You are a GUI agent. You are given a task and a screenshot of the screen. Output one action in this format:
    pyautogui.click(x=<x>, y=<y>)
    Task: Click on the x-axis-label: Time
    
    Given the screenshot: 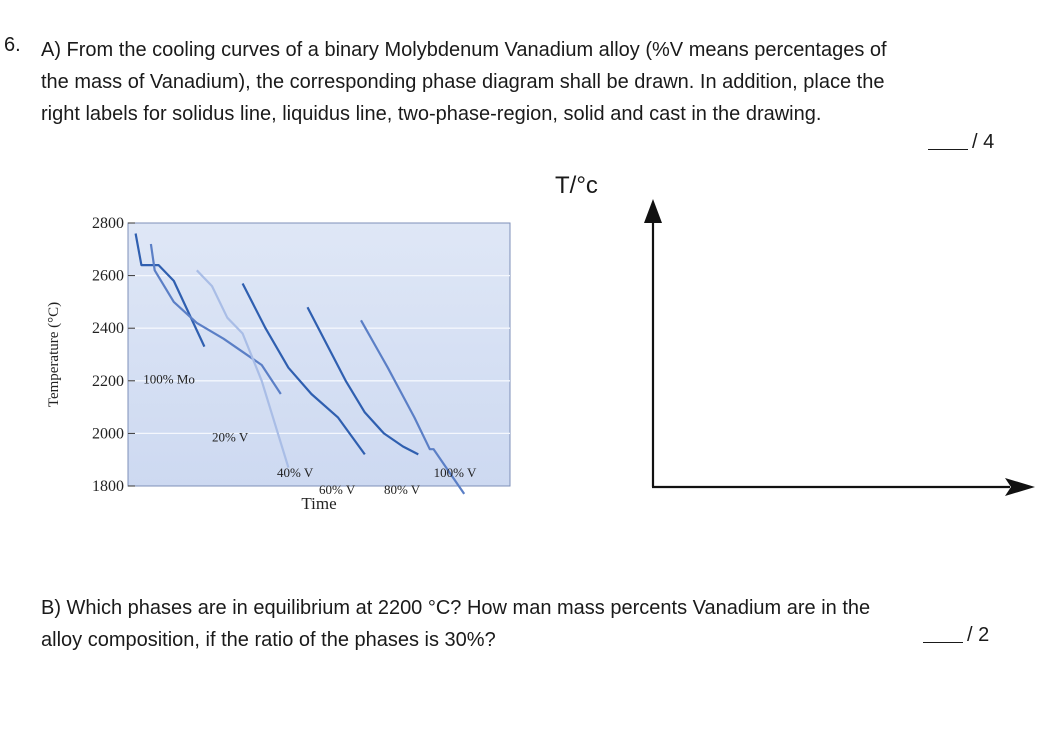 What is the action you would take?
    pyautogui.click(x=318, y=503)
    